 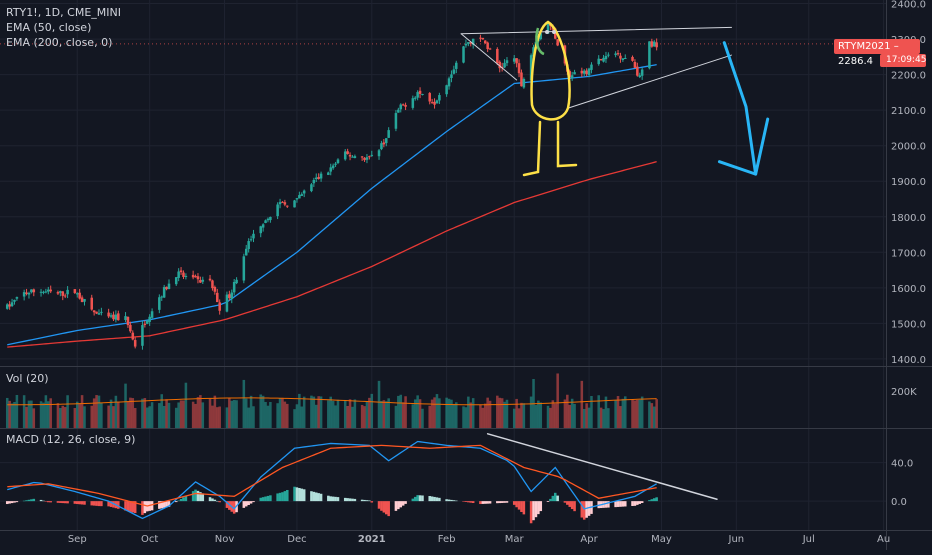 I want to click on down-arrow-drawing, so click(x=737, y=108).